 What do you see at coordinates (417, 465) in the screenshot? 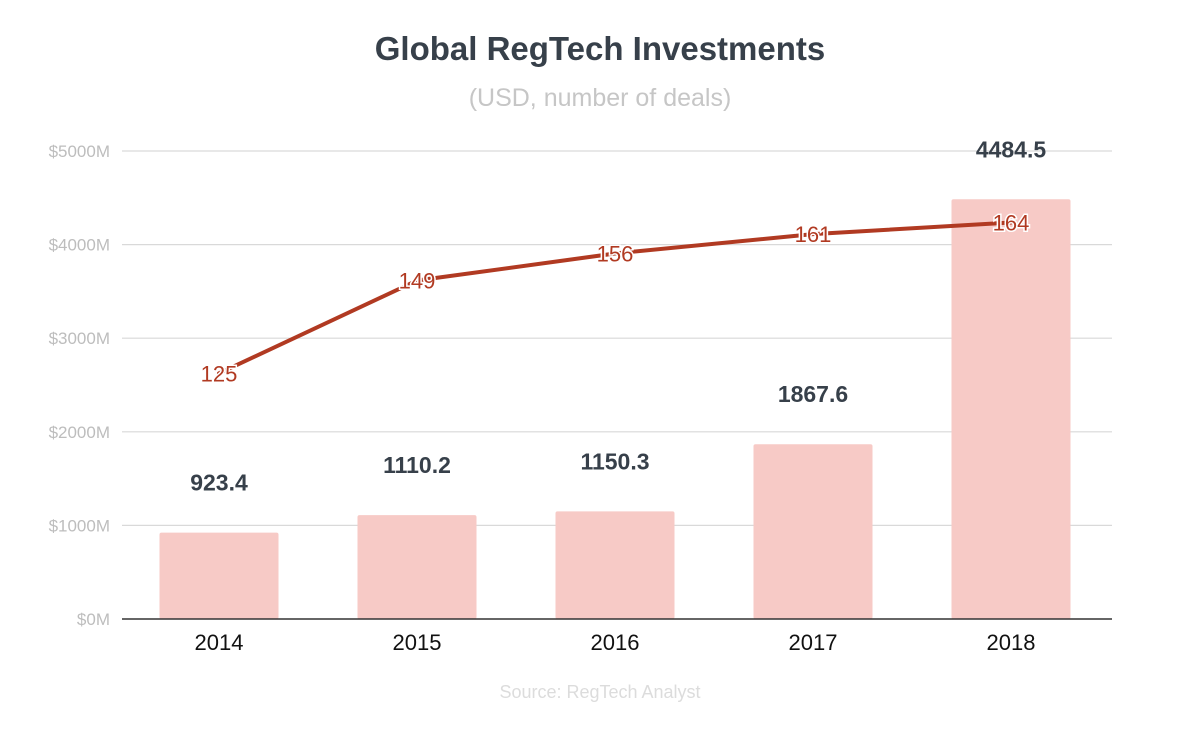
I see `bar-value-label: 1110.2` at bounding box center [417, 465].